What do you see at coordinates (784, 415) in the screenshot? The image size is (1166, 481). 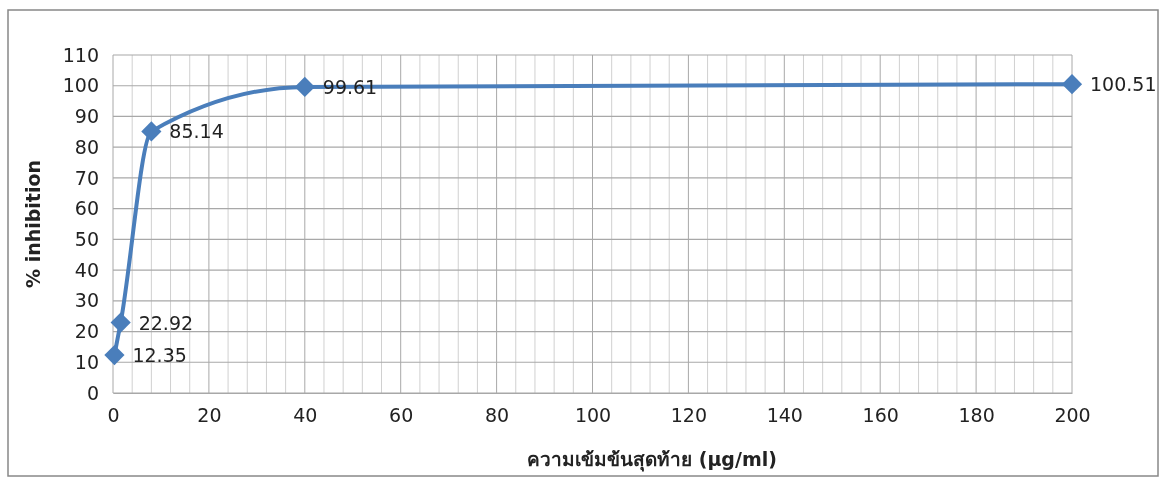 I see `x-tick-label: 140` at bounding box center [784, 415].